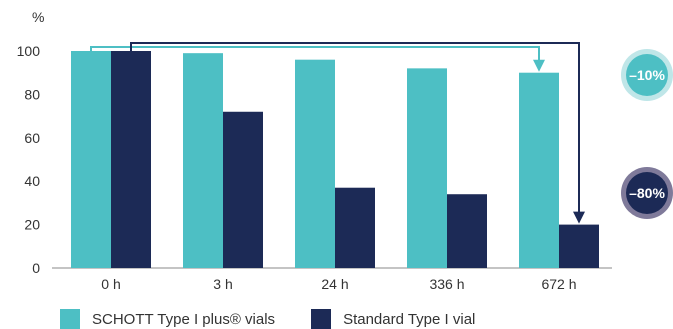 The image size is (673, 329). What do you see at coordinates (32, 138) in the screenshot?
I see `y-tick-label: 60` at bounding box center [32, 138].